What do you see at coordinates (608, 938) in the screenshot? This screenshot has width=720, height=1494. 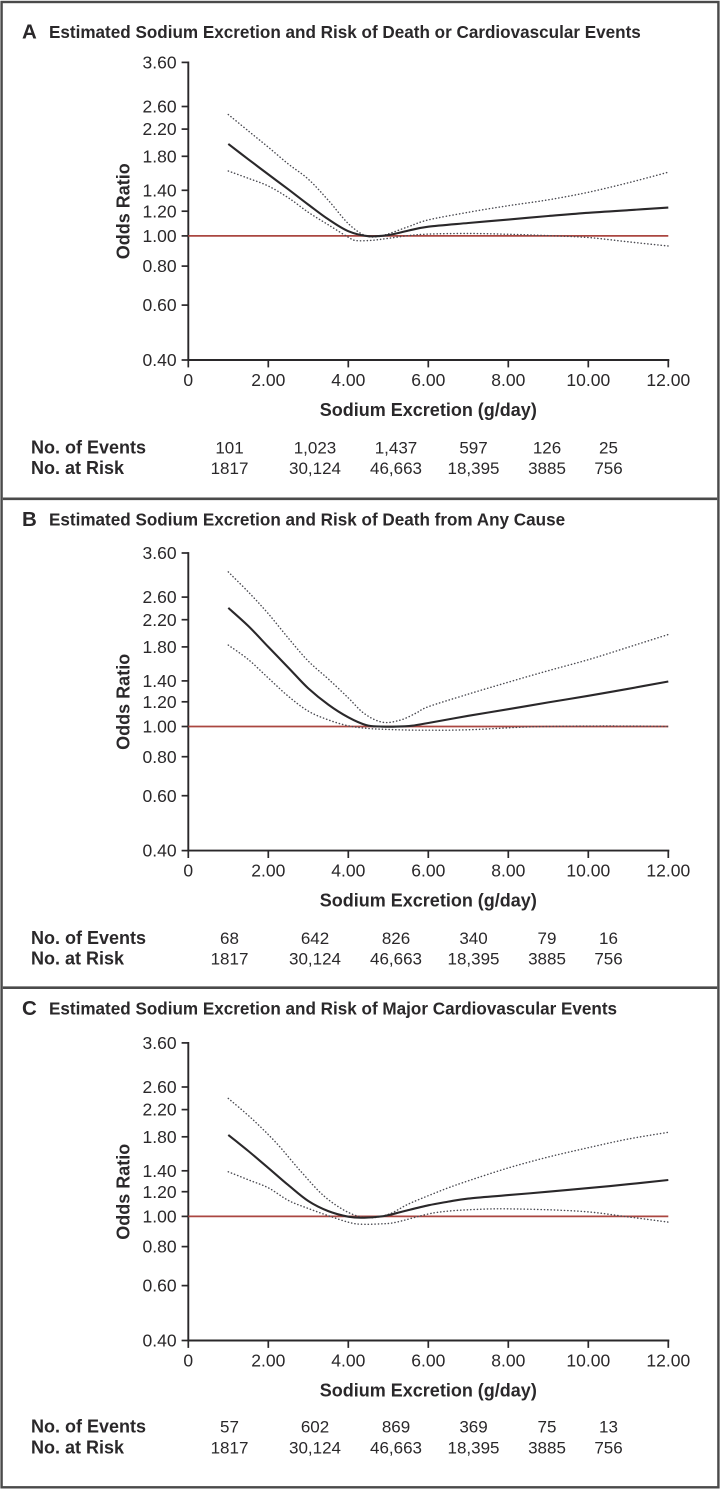 I see `svg-text: 16` at bounding box center [608, 938].